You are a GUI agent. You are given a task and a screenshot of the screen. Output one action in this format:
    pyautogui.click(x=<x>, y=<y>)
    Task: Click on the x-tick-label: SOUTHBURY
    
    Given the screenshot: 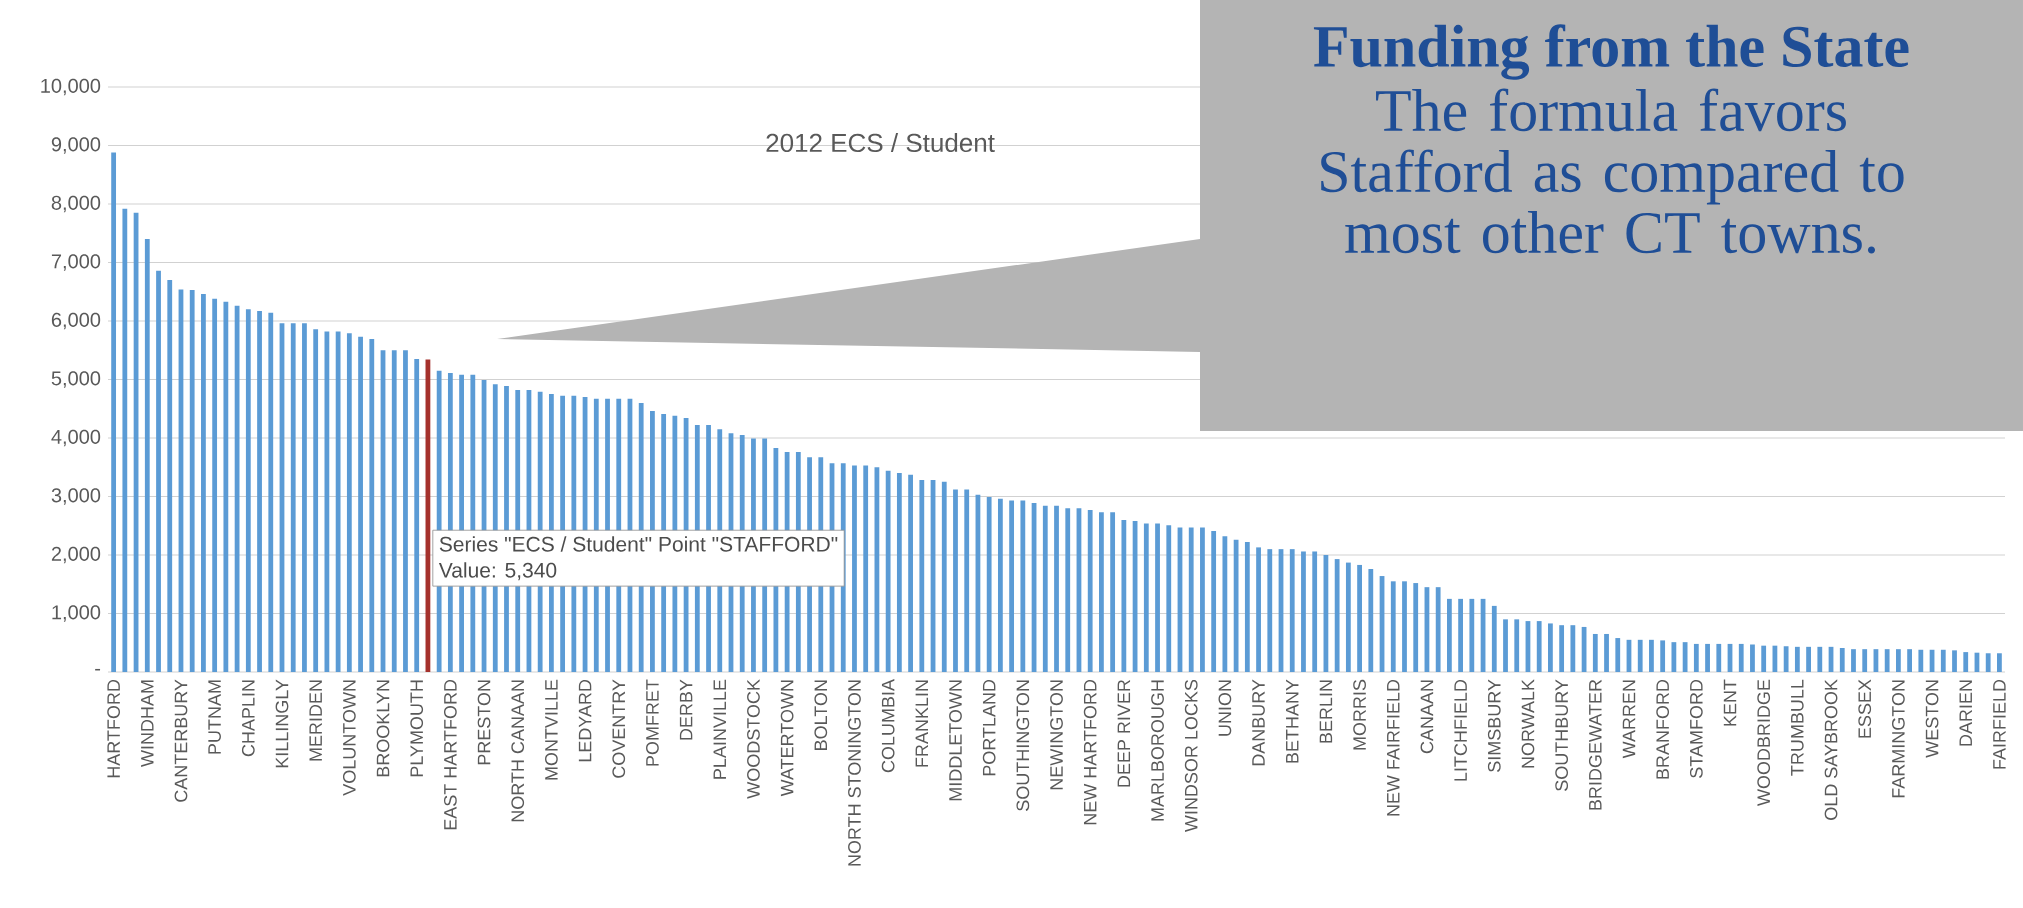 What is the action you would take?
    pyautogui.click(x=1562, y=735)
    